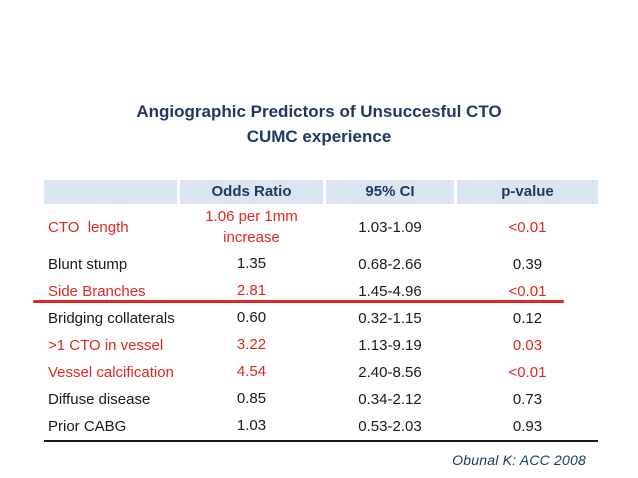  Describe the element at coordinates (106, 345) in the screenshot. I see `predictor-label: >1 CTO in vessel` at that location.